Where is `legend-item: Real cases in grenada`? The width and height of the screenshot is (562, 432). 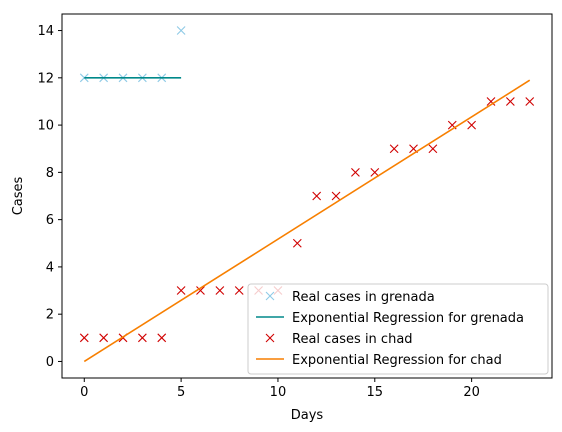 legend-item: Real cases in grenada is located at coordinates (350, 297).